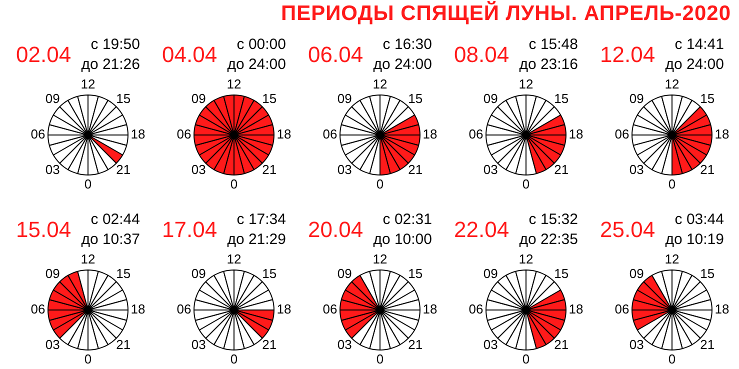  What do you see at coordinates (553, 219) in the screenshot?
I see `text: с 15:32` at bounding box center [553, 219].